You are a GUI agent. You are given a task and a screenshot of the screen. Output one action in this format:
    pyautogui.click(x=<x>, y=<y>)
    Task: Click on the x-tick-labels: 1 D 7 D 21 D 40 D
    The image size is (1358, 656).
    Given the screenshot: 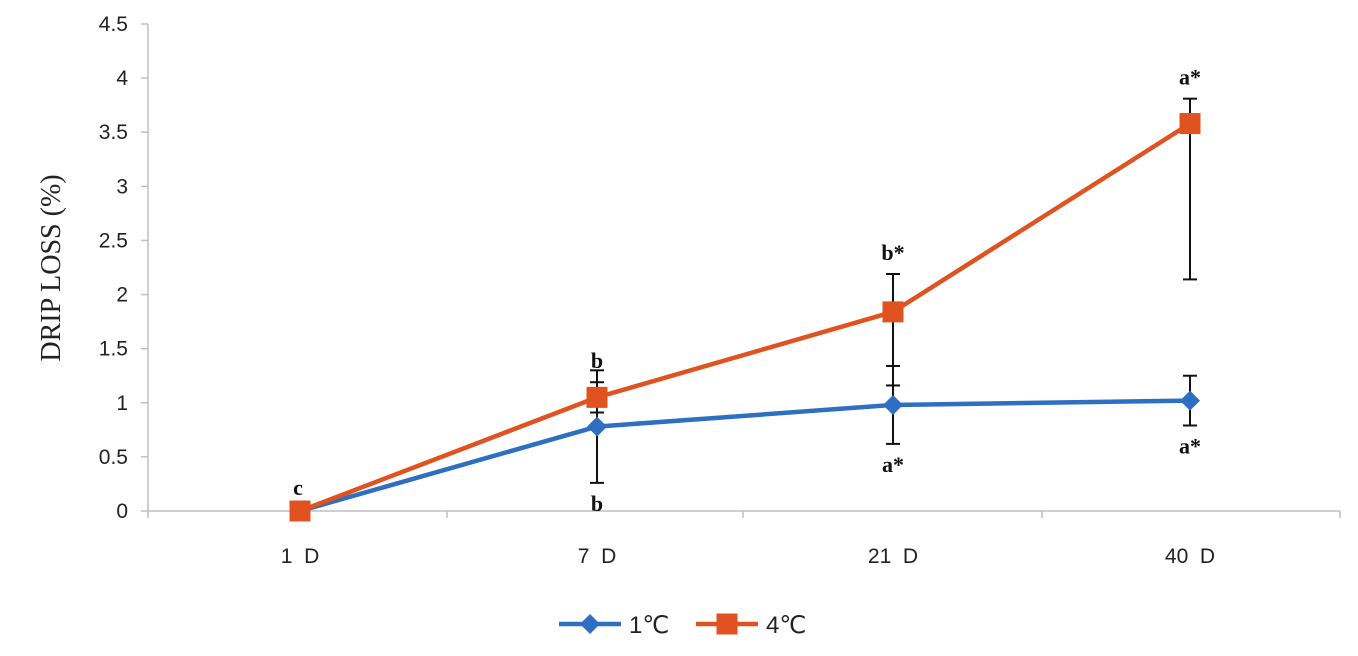 What is the action you would take?
    pyautogui.click(x=748, y=556)
    